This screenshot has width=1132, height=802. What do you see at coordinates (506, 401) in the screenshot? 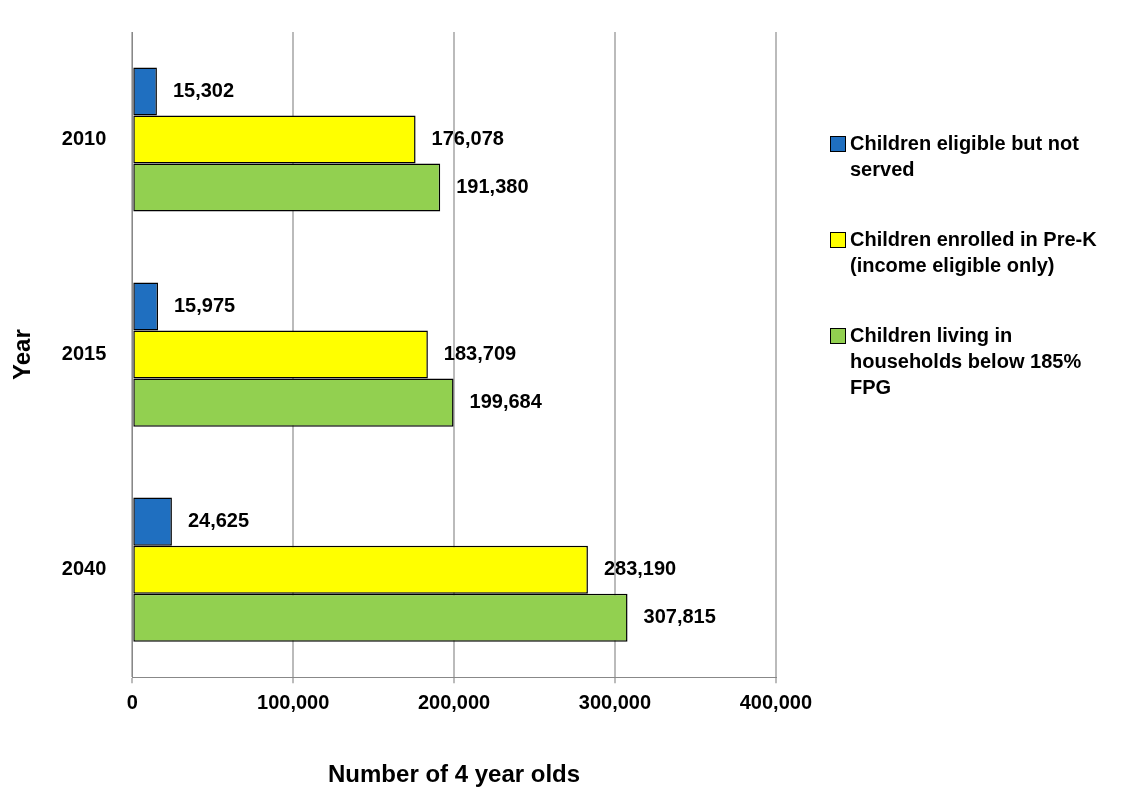
I see `data-label: 199,684` at bounding box center [506, 401].